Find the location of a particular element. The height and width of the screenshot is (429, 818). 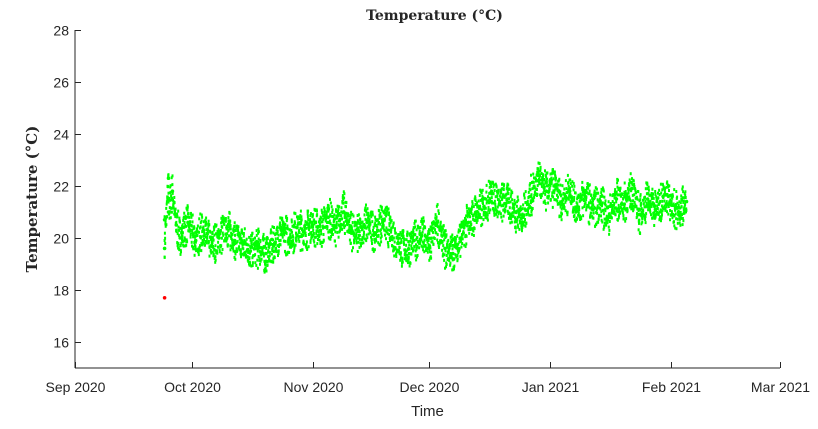

y-ticks: 16182022242628 is located at coordinates (67, 187).